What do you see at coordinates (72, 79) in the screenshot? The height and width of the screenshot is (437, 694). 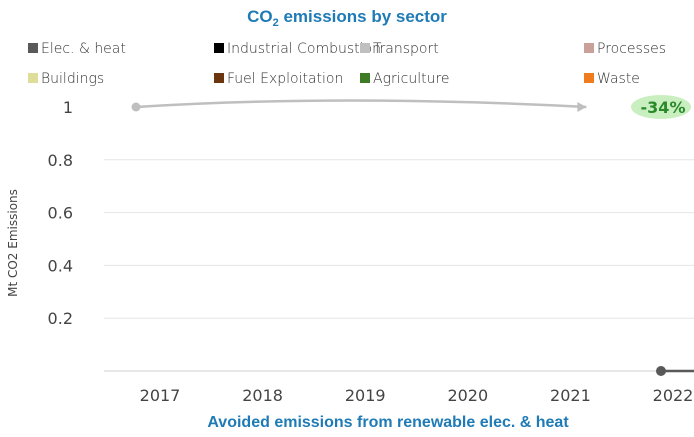 I see `legend-label: Buildings` at bounding box center [72, 79].